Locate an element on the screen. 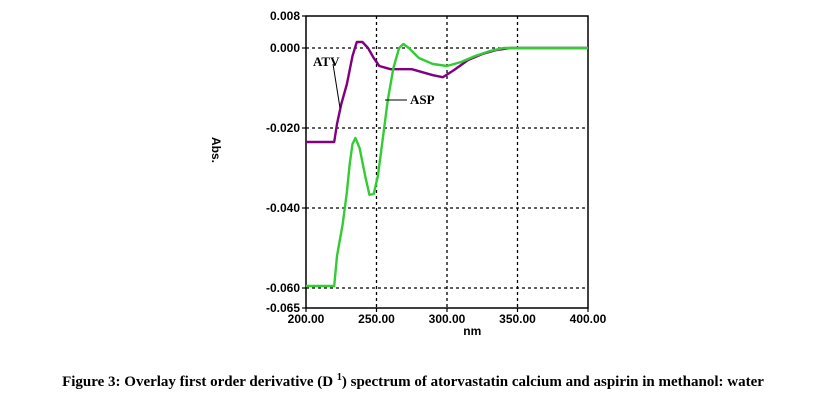 The height and width of the screenshot is (401, 826). x-axis-ticks: 200.00 250.00 300.00 350.00 400.00 is located at coordinates (447, 317).